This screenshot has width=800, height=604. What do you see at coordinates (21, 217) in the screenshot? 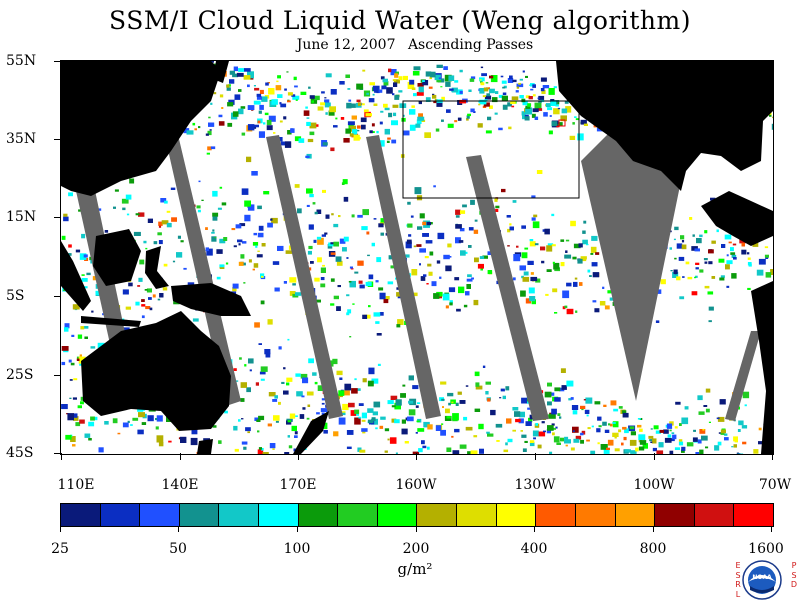
I see `lat-label-15n: 15N` at bounding box center [21, 217].